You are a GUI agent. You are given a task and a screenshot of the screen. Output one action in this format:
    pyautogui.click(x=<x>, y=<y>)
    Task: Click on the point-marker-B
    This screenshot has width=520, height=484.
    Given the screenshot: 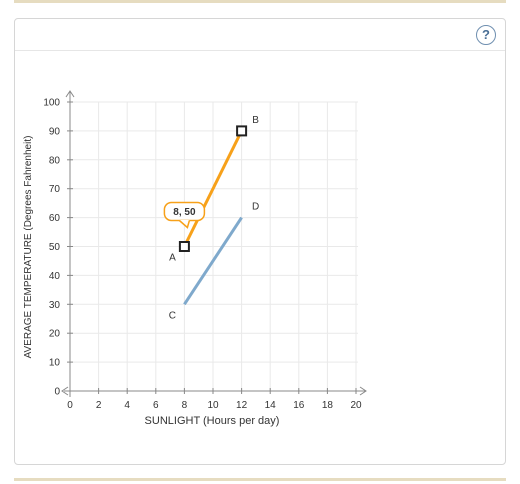 What is the action you would take?
    pyautogui.click(x=242, y=131)
    